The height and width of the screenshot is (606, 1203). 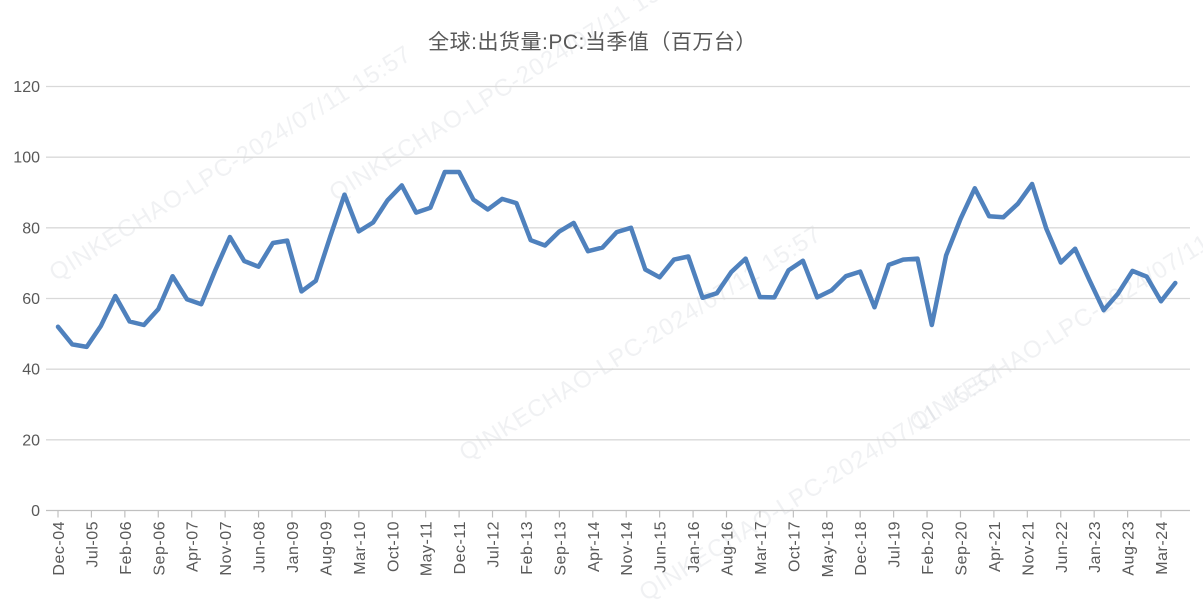 What do you see at coordinates (928, 548) in the screenshot?
I see `x-axis-tick-label: Feb-20` at bounding box center [928, 548].